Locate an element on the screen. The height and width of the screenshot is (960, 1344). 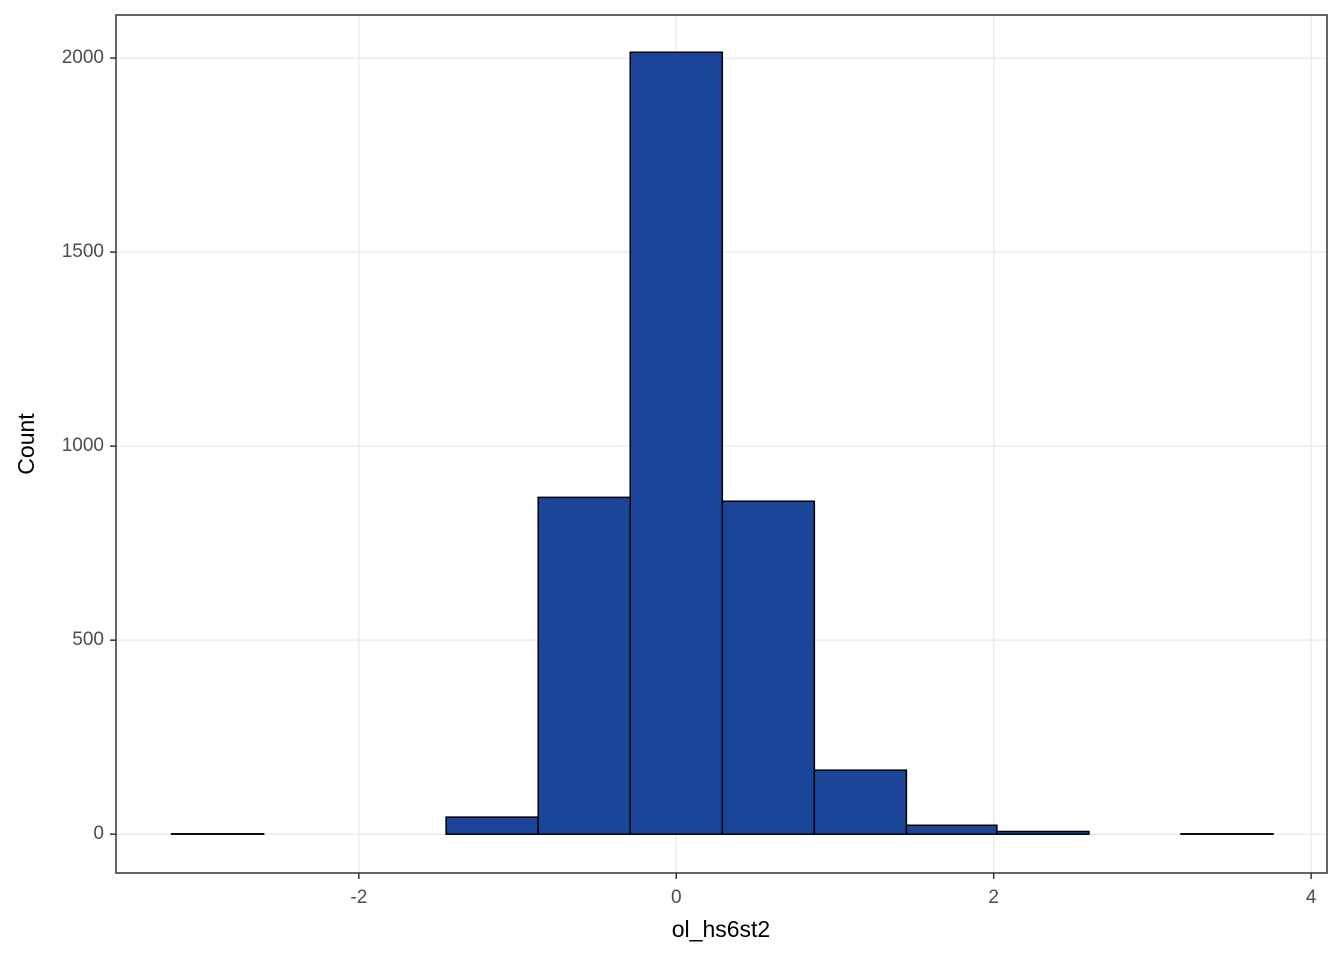
y-tick-label: 2000 is located at coordinates (83, 57).